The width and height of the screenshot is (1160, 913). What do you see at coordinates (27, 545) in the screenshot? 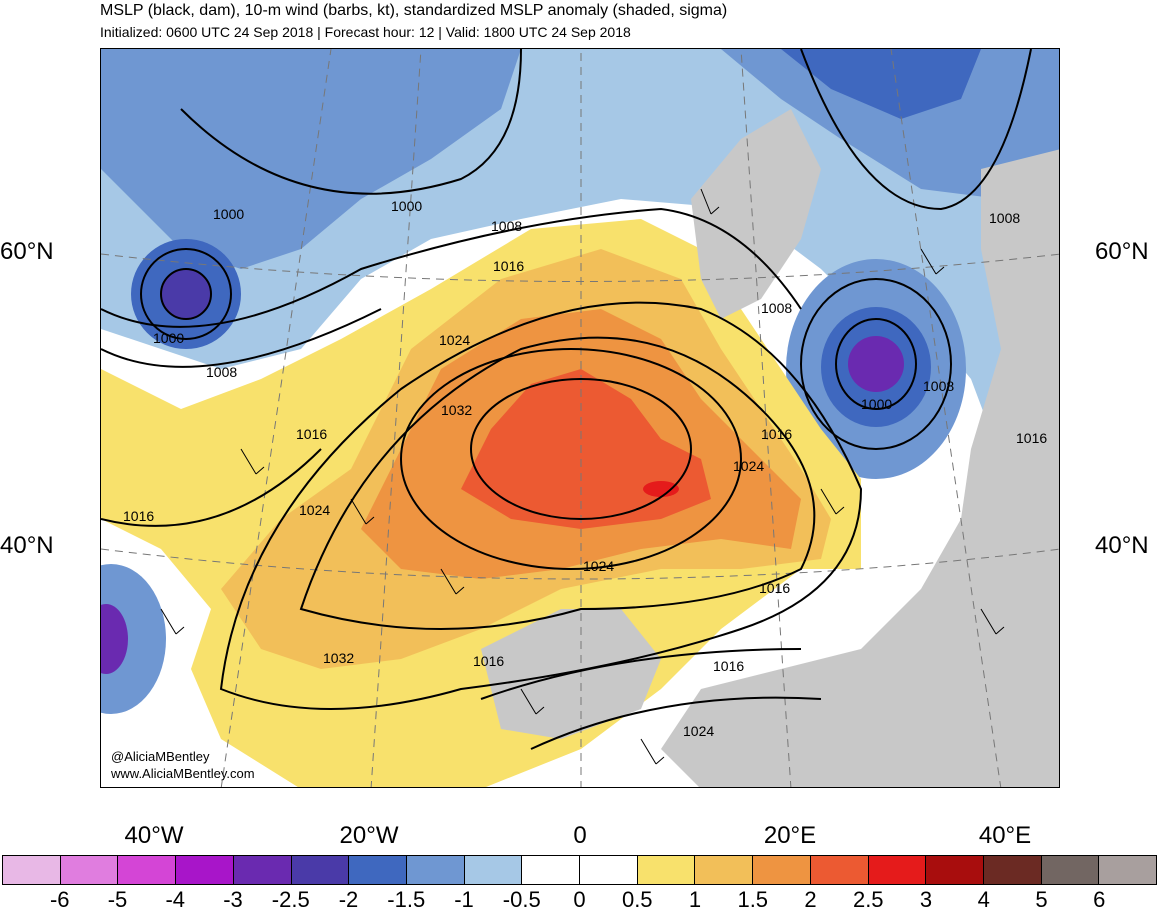
I see `lat-label-40n-left: 40°N` at bounding box center [27, 545].